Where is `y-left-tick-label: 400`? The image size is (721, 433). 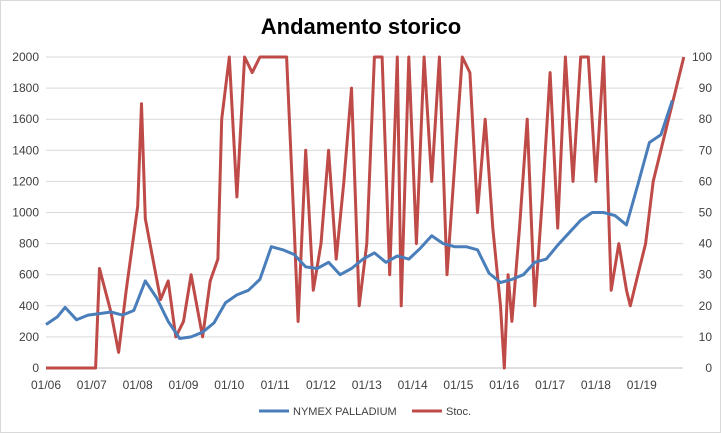 y-left-tick-label: 400 is located at coordinates (29, 306).